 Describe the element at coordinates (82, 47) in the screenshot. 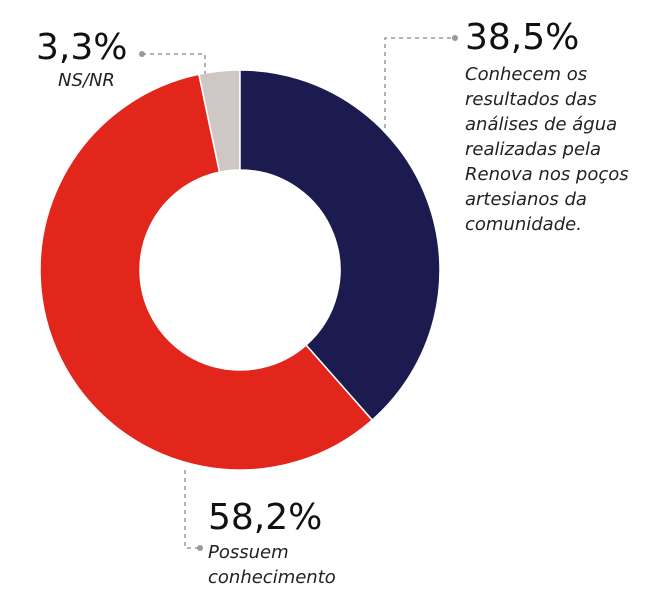

I see `value-label: 3,3%` at that location.